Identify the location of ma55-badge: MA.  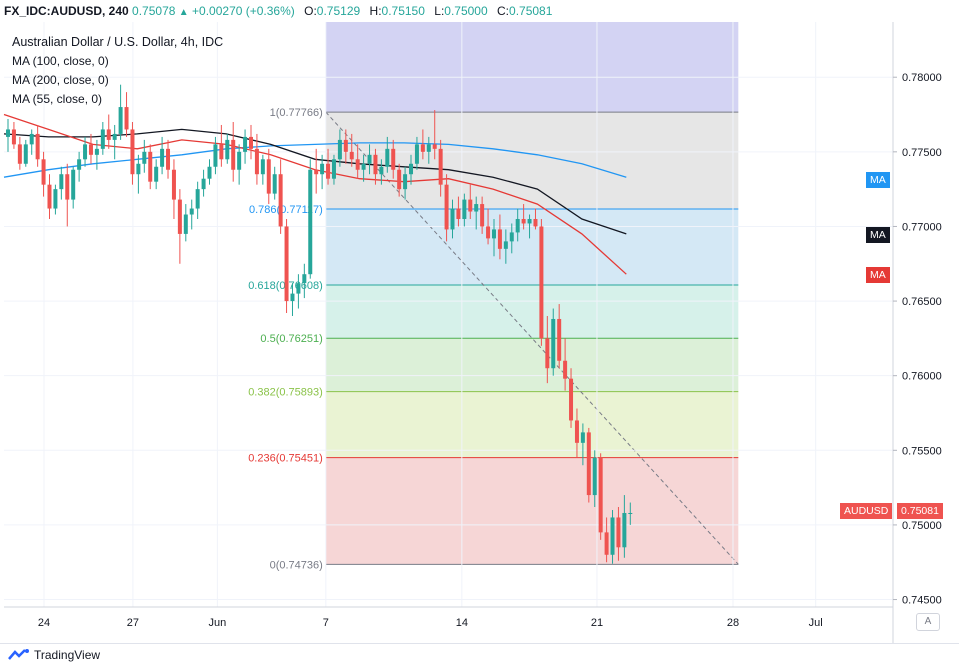
(878, 275).